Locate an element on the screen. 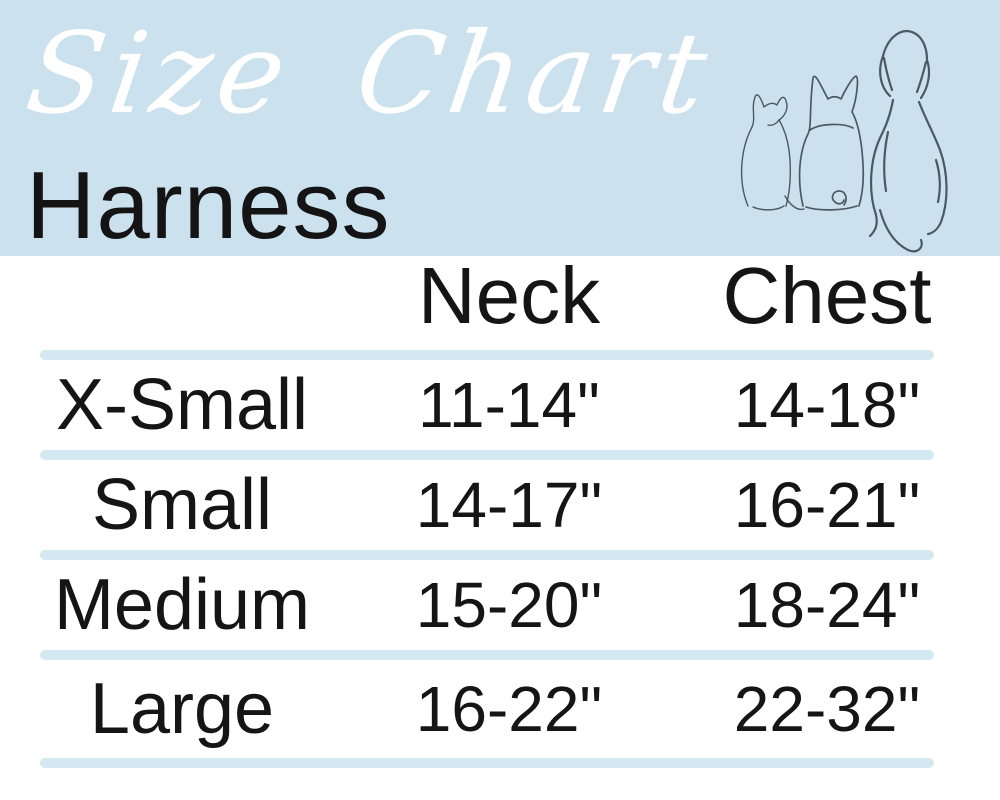 The height and width of the screenshot is (800, 1000). page-title: Size Chart is located at coordinates (370, 74).